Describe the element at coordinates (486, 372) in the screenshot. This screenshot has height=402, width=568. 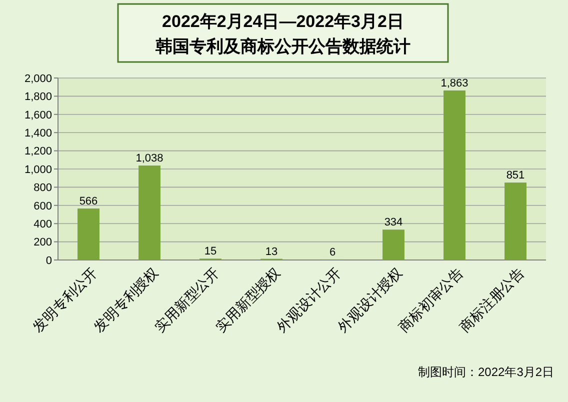
I see `text: 制图时间：2022年3月2日` at that location.